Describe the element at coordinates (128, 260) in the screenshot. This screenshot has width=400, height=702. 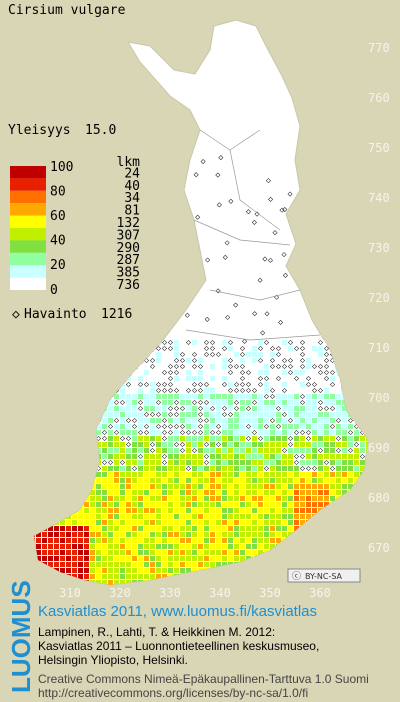
I see `legend-count: 287` at that location.